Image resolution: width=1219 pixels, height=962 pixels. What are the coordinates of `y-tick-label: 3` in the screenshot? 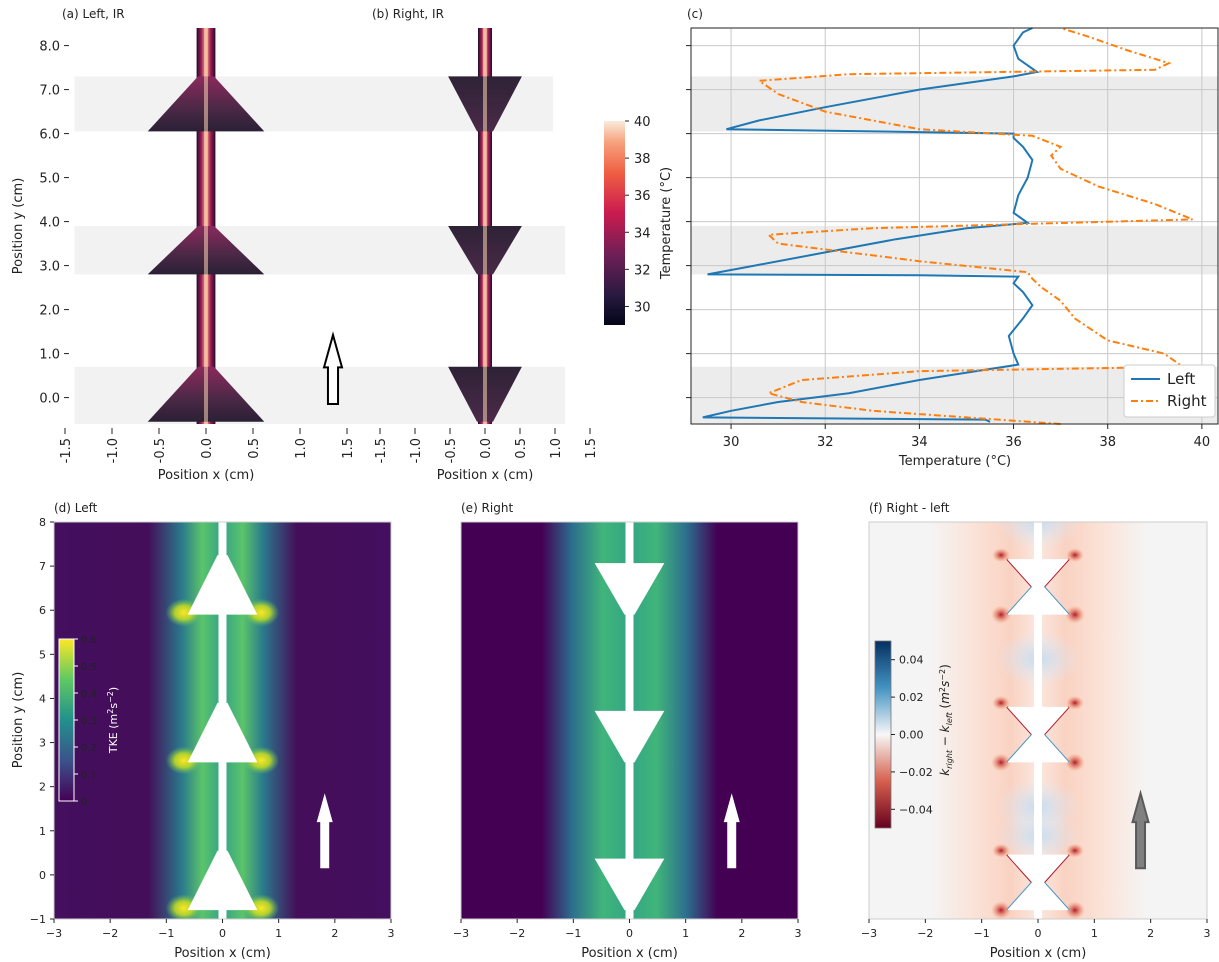 It's located at (42, 743).